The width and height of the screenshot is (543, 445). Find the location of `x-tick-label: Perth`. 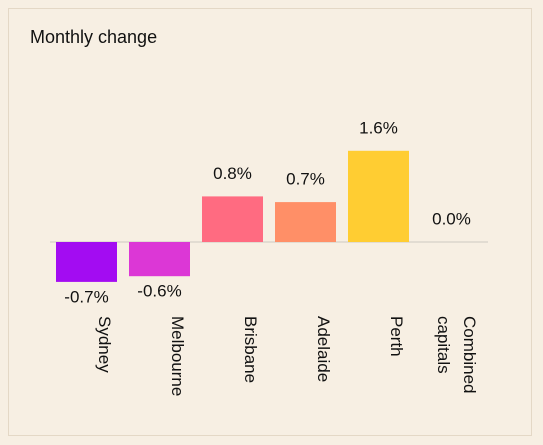

x-tick-label: Perth is located at coordinates (378, 336).